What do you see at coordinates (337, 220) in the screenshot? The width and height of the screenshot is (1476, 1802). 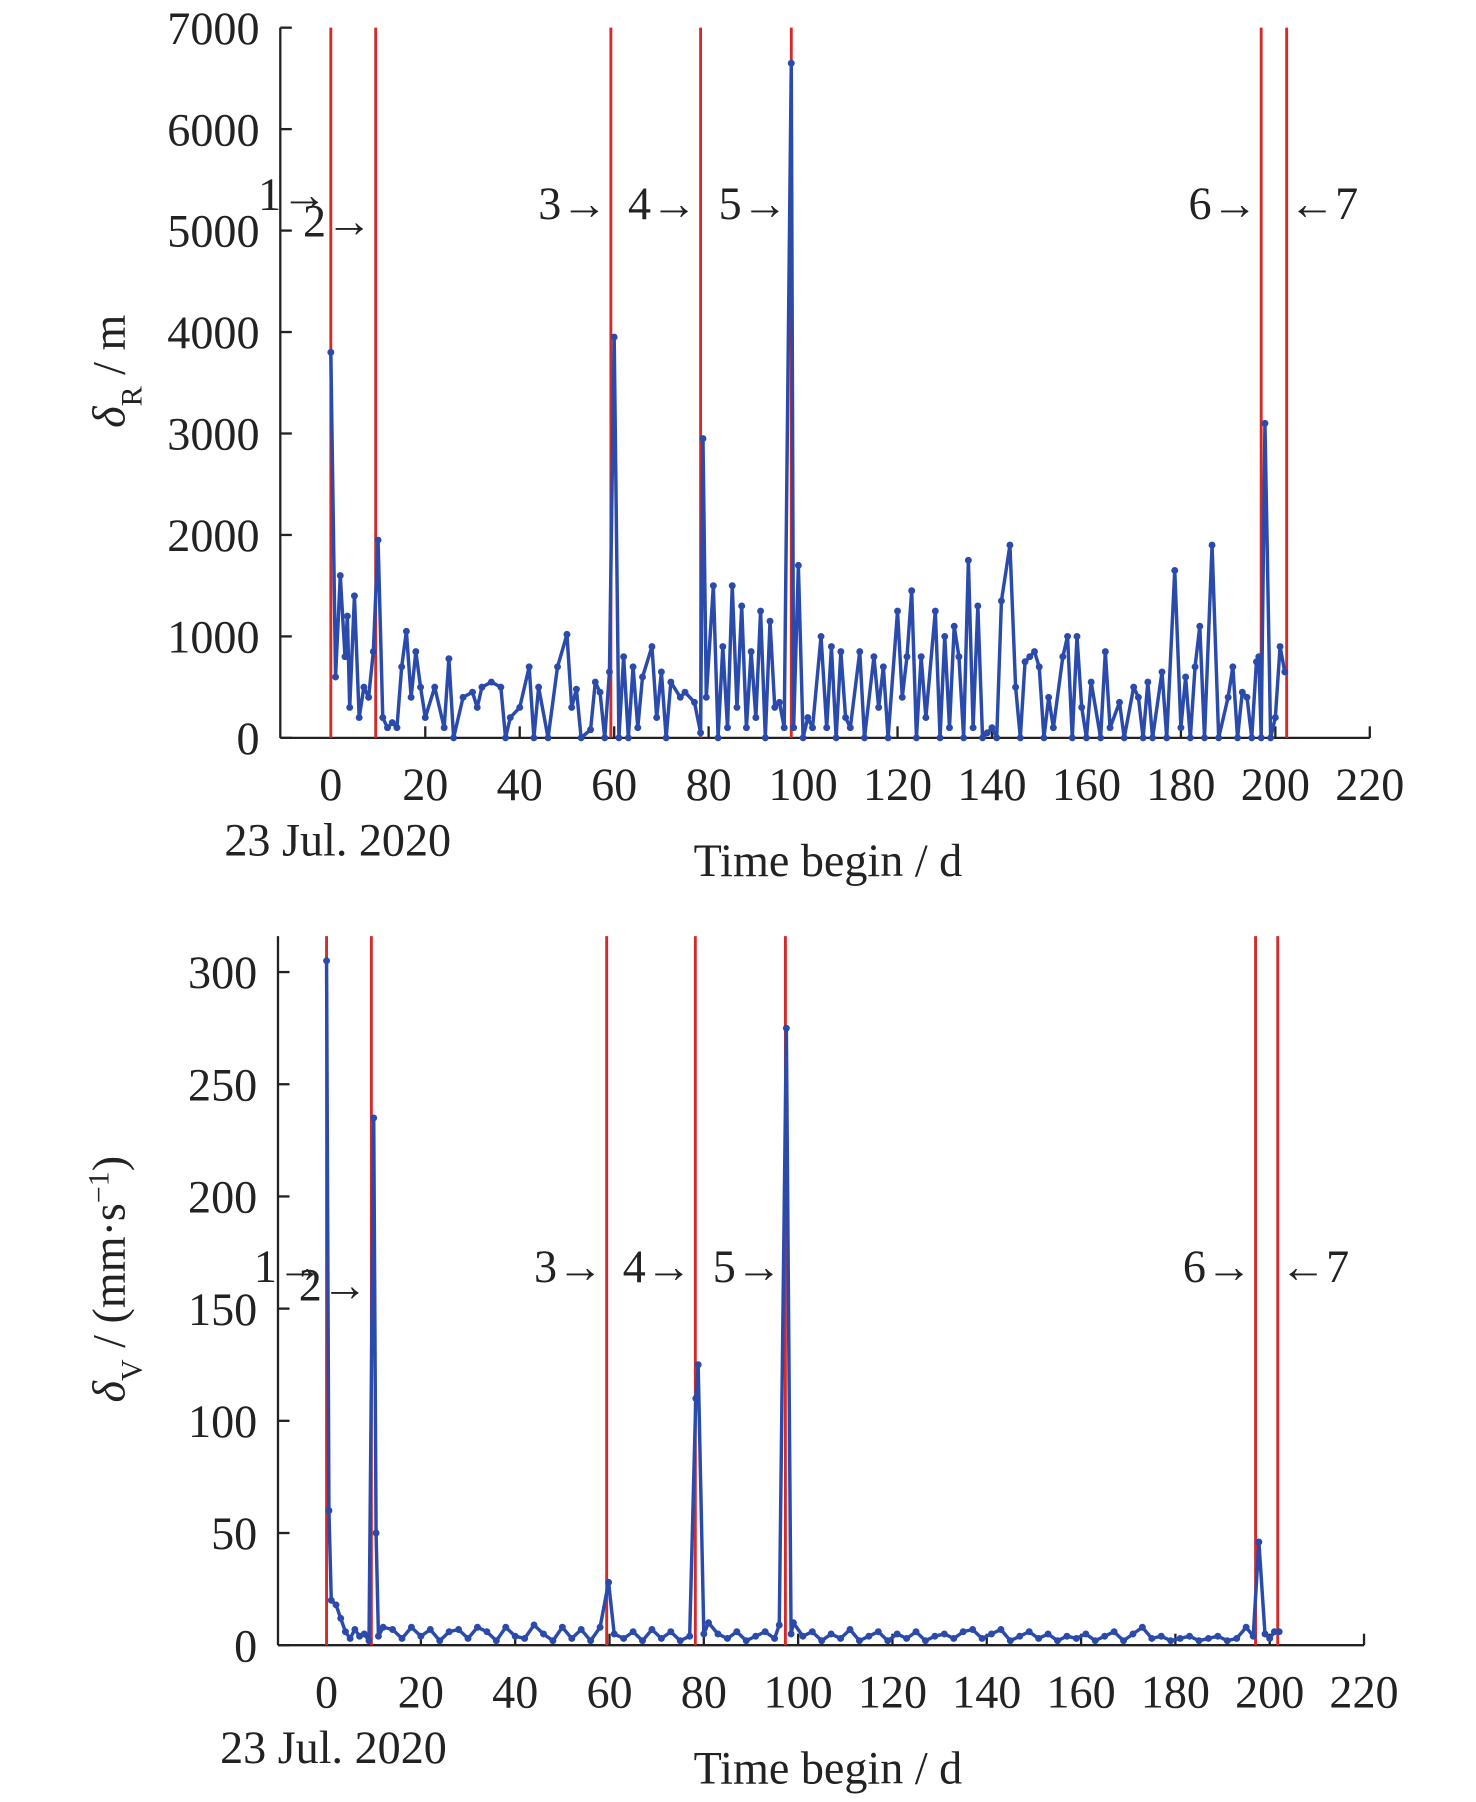 I see `event-label: 2→` at bounding box center [337, 220].